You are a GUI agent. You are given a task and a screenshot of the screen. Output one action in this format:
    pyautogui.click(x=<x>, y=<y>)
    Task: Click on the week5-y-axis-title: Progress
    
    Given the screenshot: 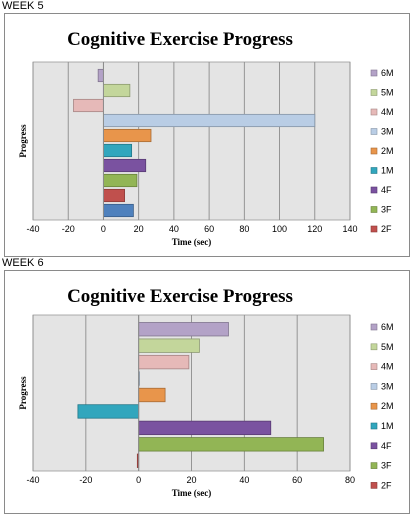 What is the action you would take?
    pyautogui.click(x=23, y=141)
    